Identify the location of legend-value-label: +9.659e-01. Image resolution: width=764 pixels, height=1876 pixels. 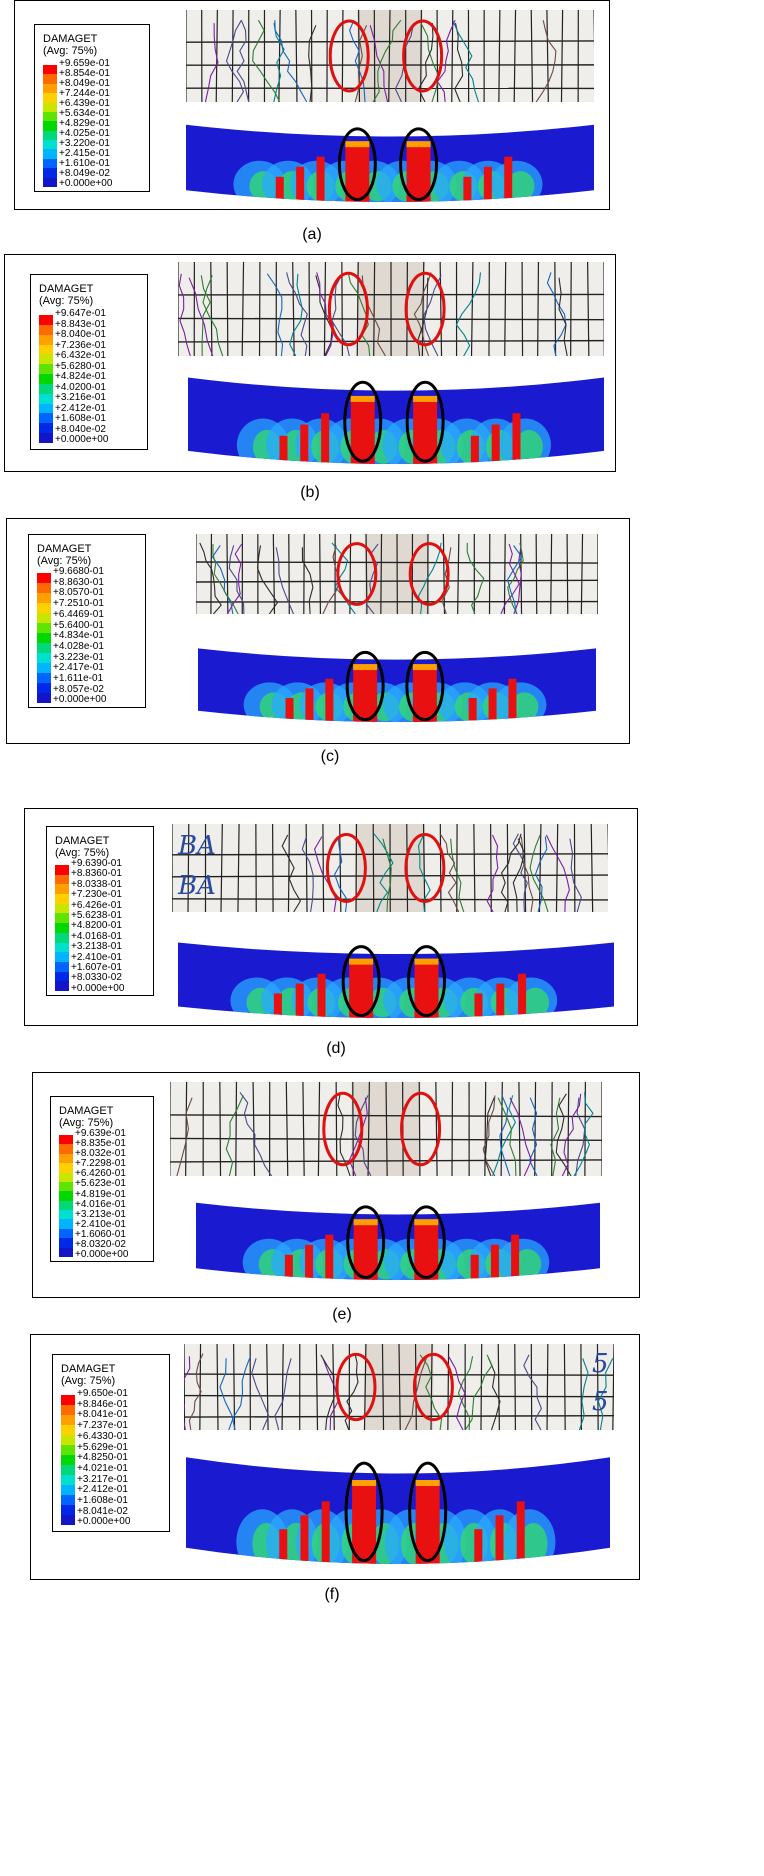
(84, 63).